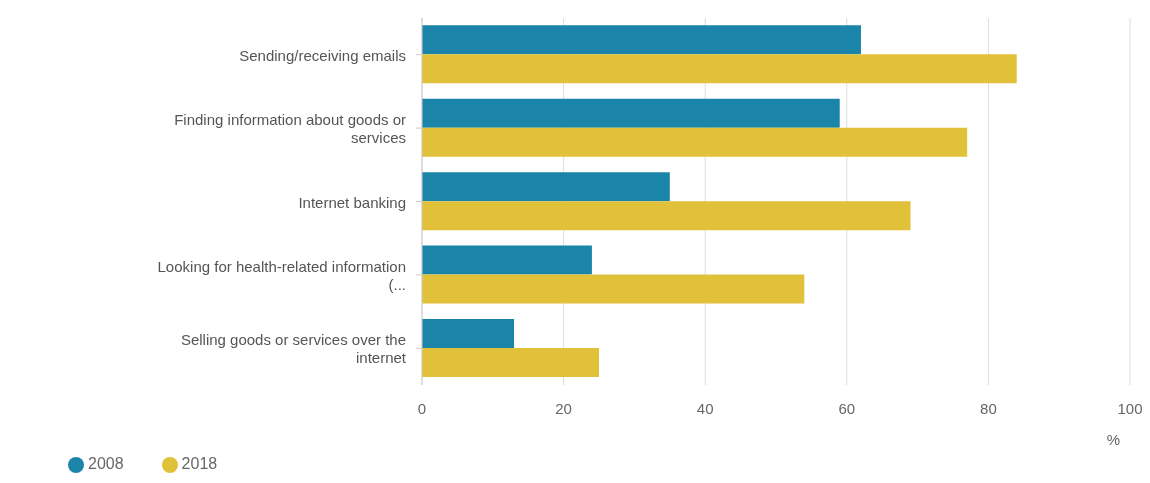  Describe the element at coordinates (352, 201) in the screenshot. I see `y-tick-label: Internet banking` at that location.